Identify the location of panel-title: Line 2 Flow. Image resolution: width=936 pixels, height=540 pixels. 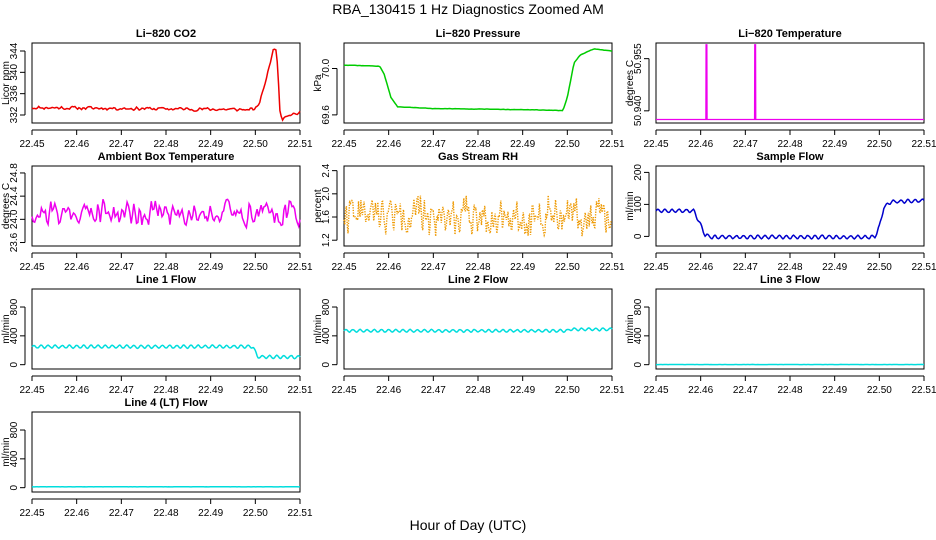
(478, 280).